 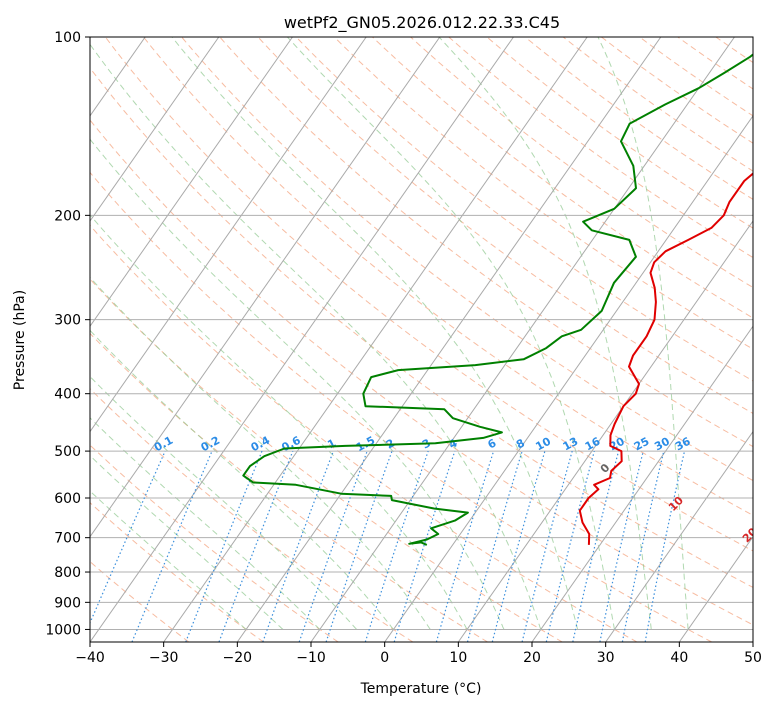 What do you see at coordinates (71, 427) in the screenshot?
I see `dry-adiabat-label: -10` at bounding box center [71, 427].